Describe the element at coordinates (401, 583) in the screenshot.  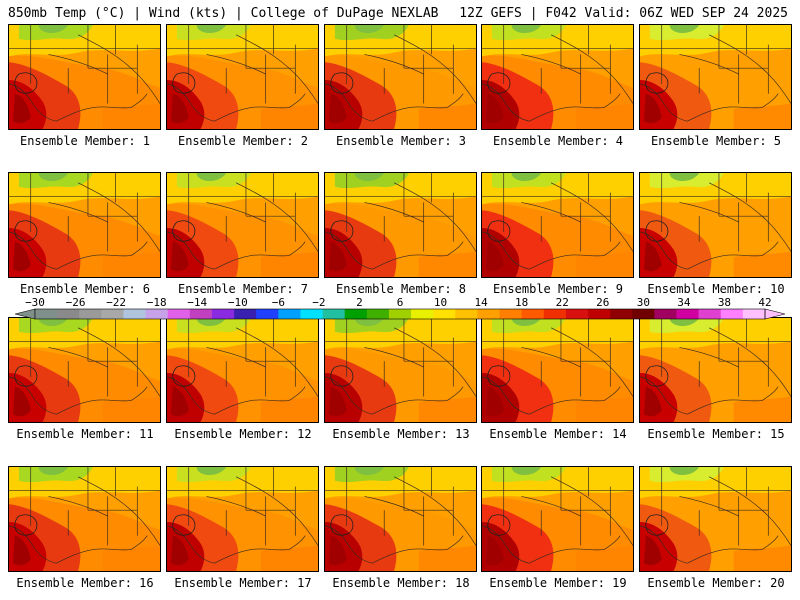
I see `ensemble-member-label: Ensemble Member: 18` at that location.